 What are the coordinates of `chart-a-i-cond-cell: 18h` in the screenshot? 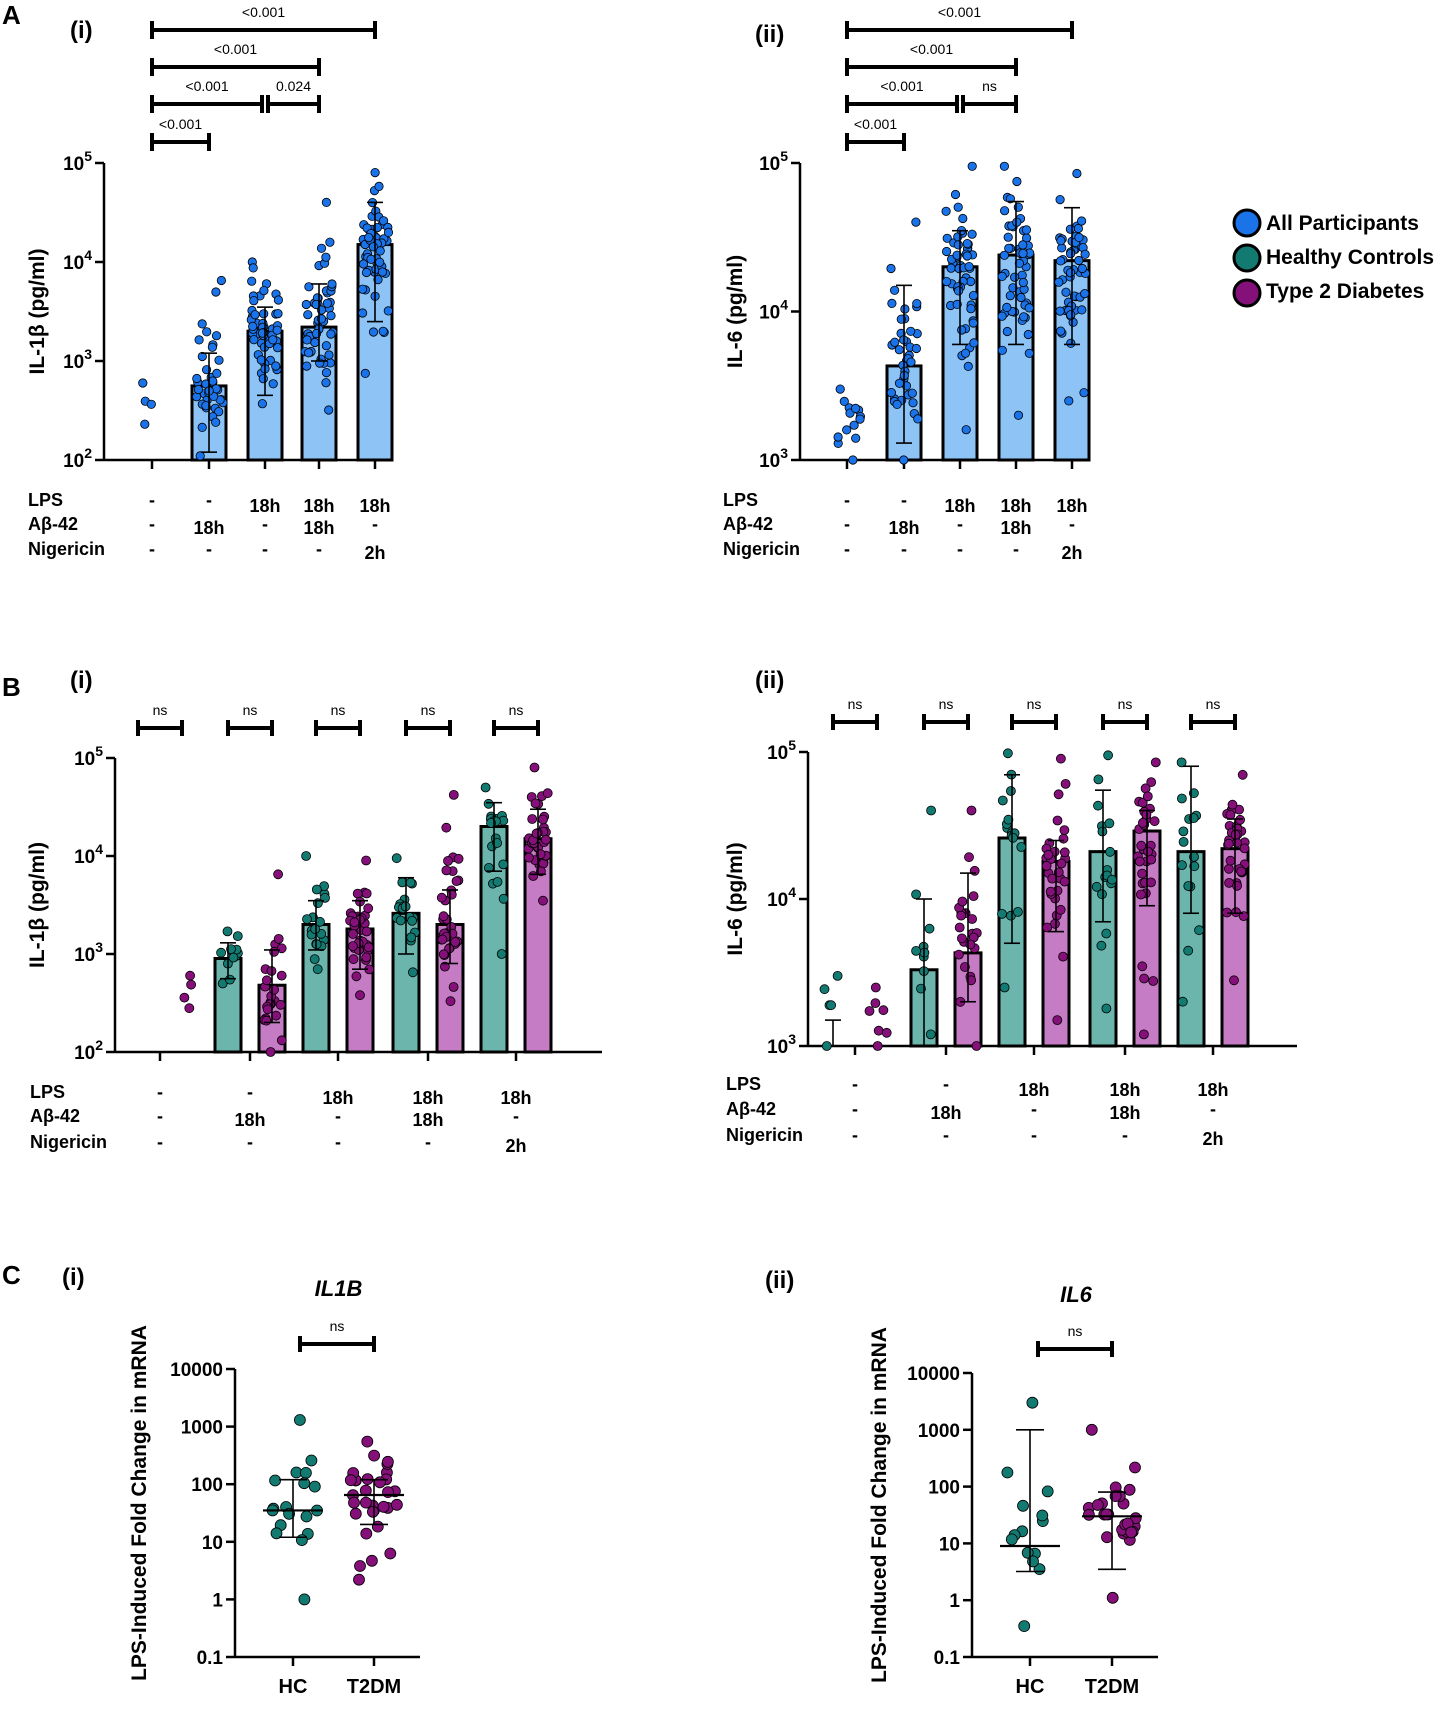 It's located at (264, 506).